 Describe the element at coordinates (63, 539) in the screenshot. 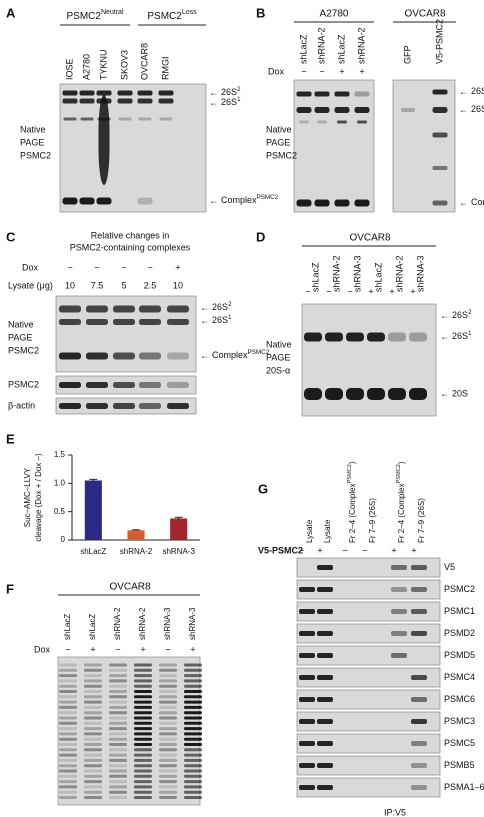

I see `y-tick-label: 0` at that location.